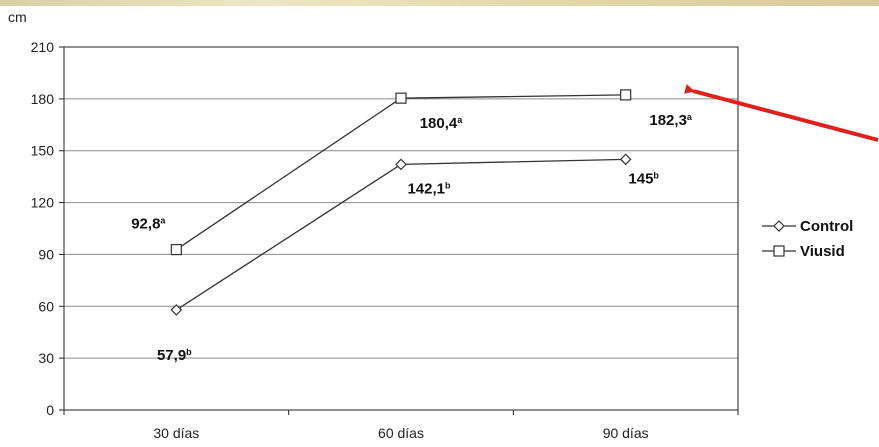  What do you see at coordinates (174, 355) in the screenshot?
I see `data-label-control: 57,9b` at bounding box center [174, 355].